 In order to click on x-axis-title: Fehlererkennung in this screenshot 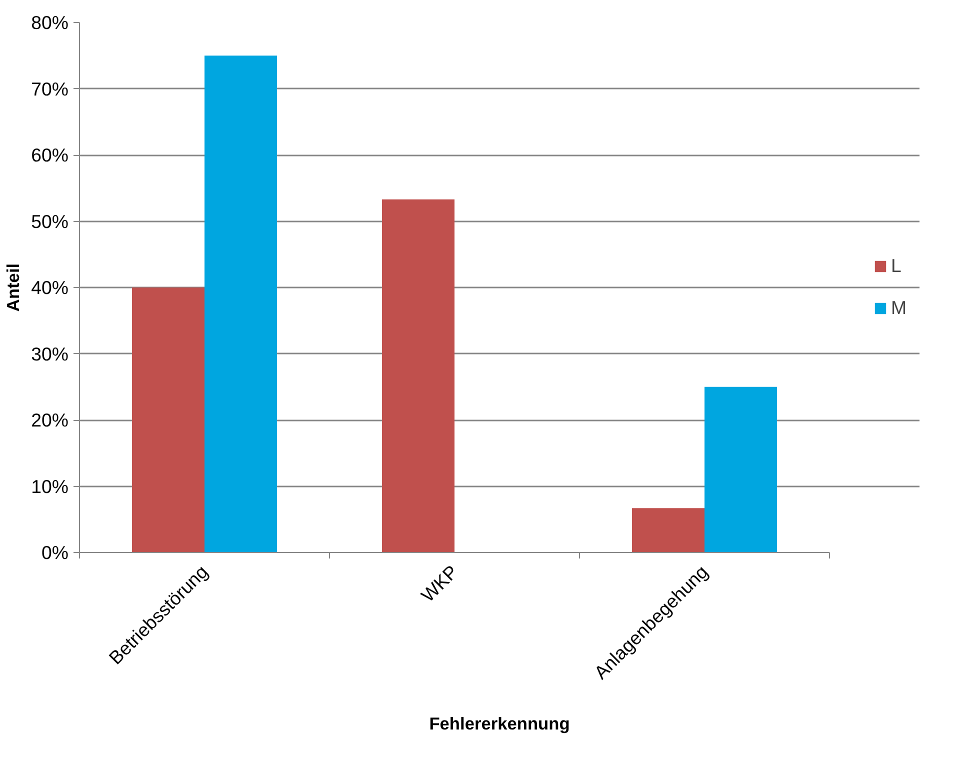, I will do `click(499, 723)`.